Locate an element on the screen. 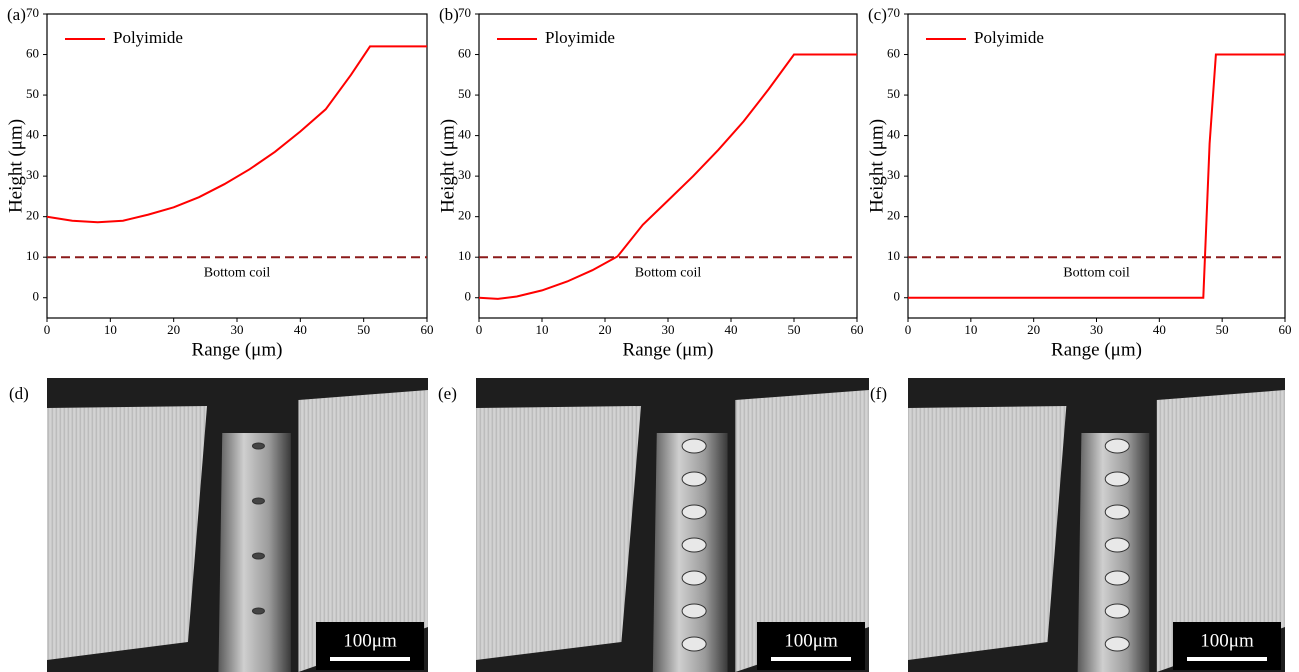 The image size is (1299, 672). photo-label: (f) is located at coordinates (878, 393).